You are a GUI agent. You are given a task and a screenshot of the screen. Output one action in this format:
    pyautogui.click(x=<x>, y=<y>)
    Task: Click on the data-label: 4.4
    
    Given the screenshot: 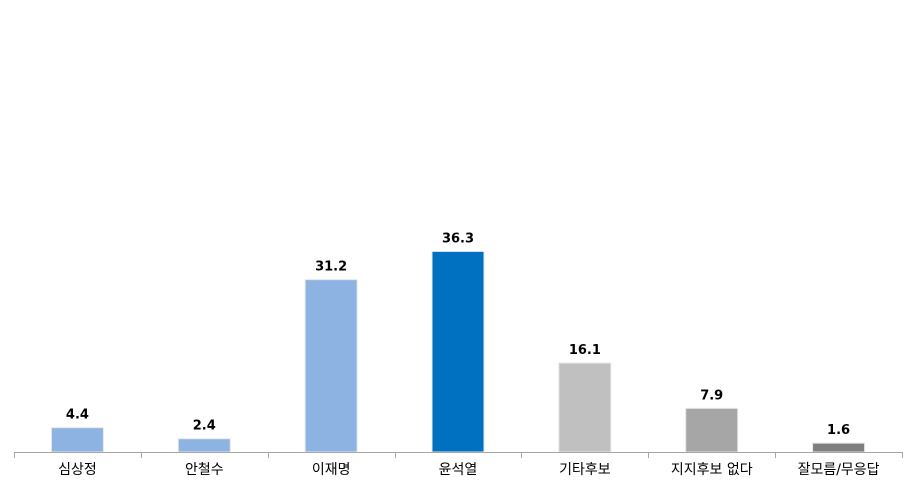 What is the action you would take?
    pyautogui.click(x=77, y=415)
    